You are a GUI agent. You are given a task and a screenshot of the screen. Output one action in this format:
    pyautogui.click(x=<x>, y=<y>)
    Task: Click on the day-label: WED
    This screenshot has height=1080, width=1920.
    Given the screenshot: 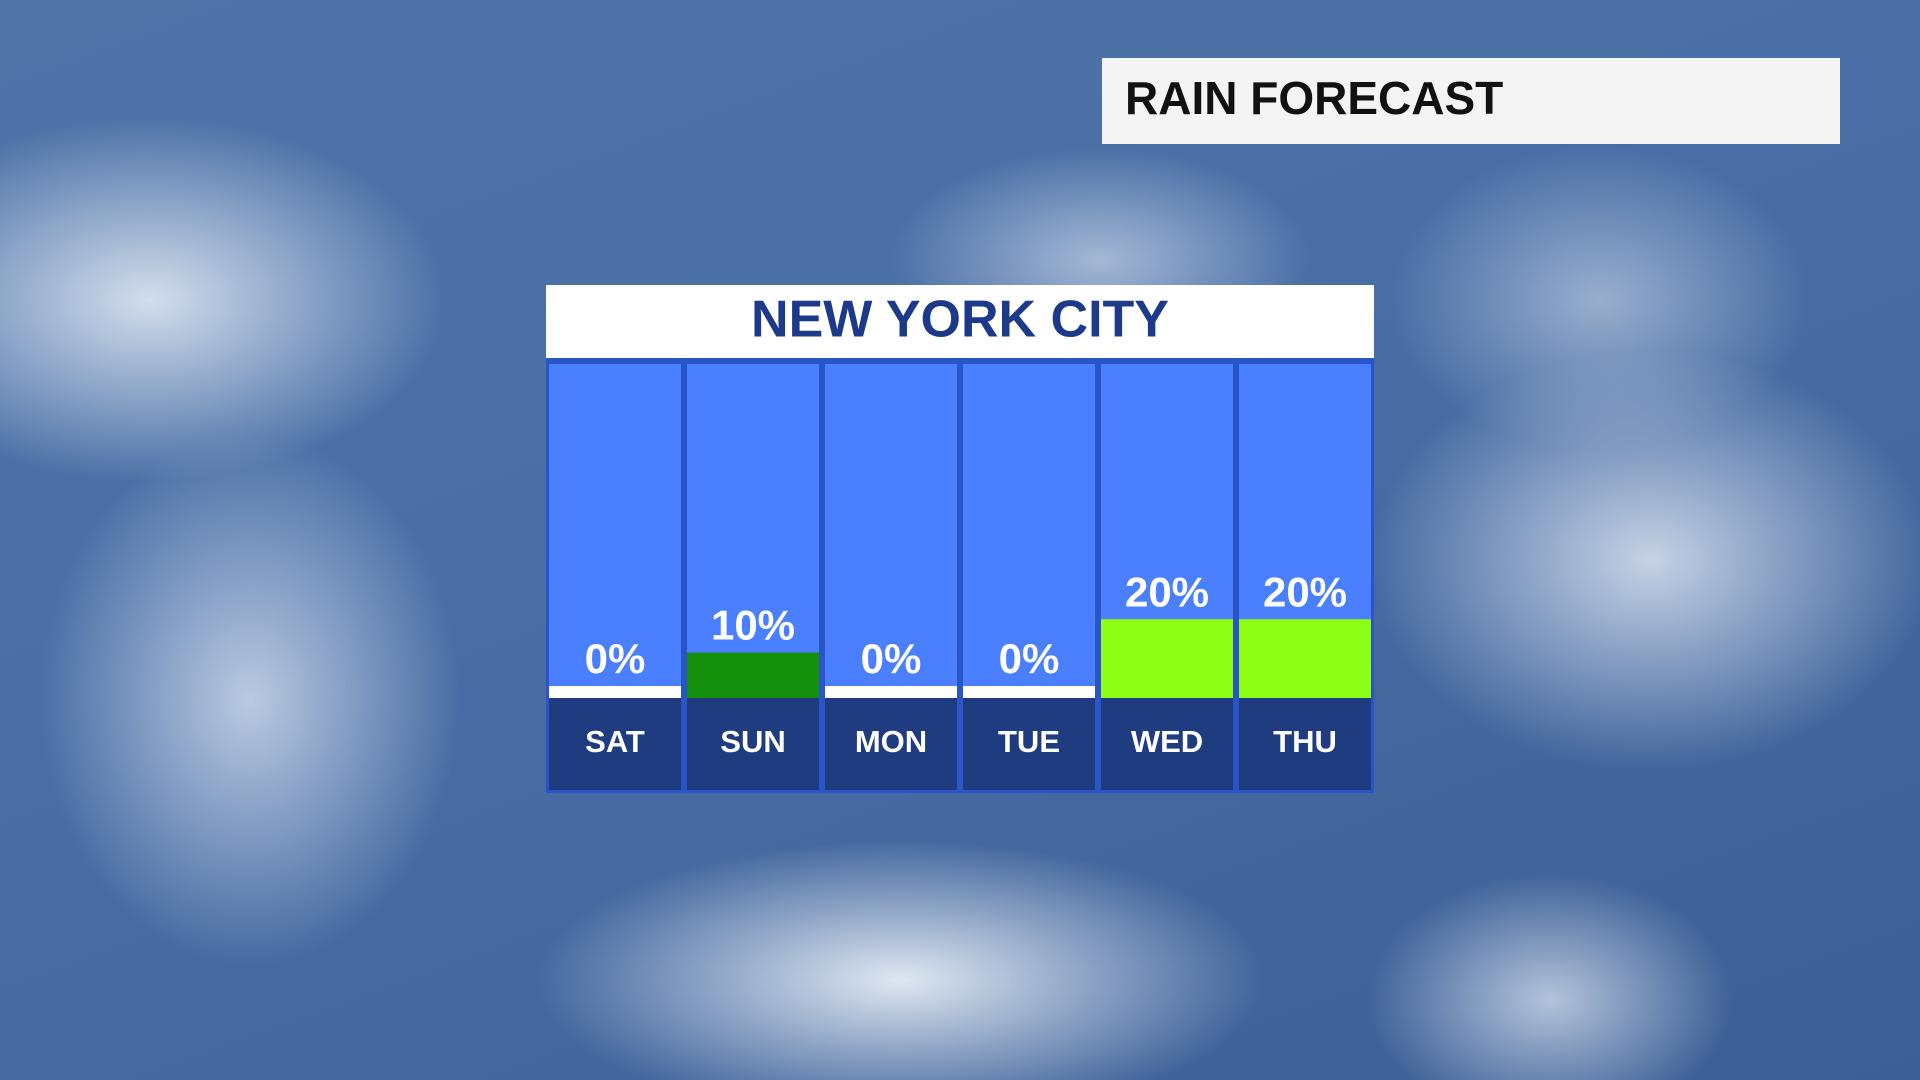 What is the action you would take?
    pyautogui.click(x=1167, y=741)
    